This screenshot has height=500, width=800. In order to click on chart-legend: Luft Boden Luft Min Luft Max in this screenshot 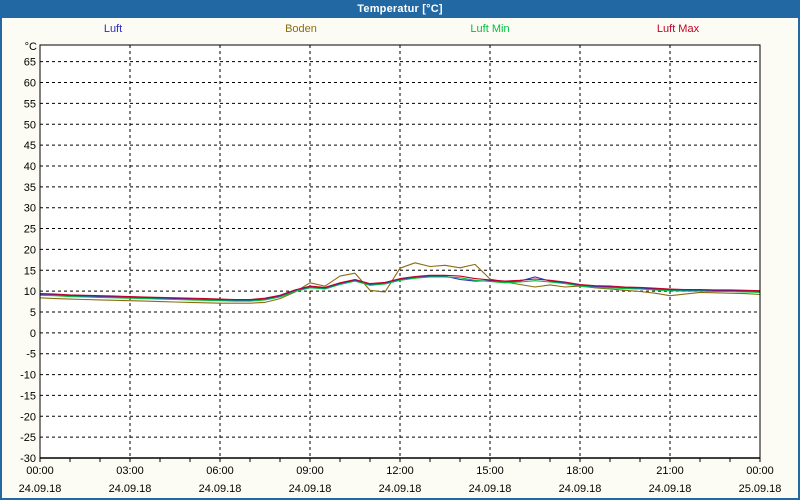, I will do `click(400, 30)`.